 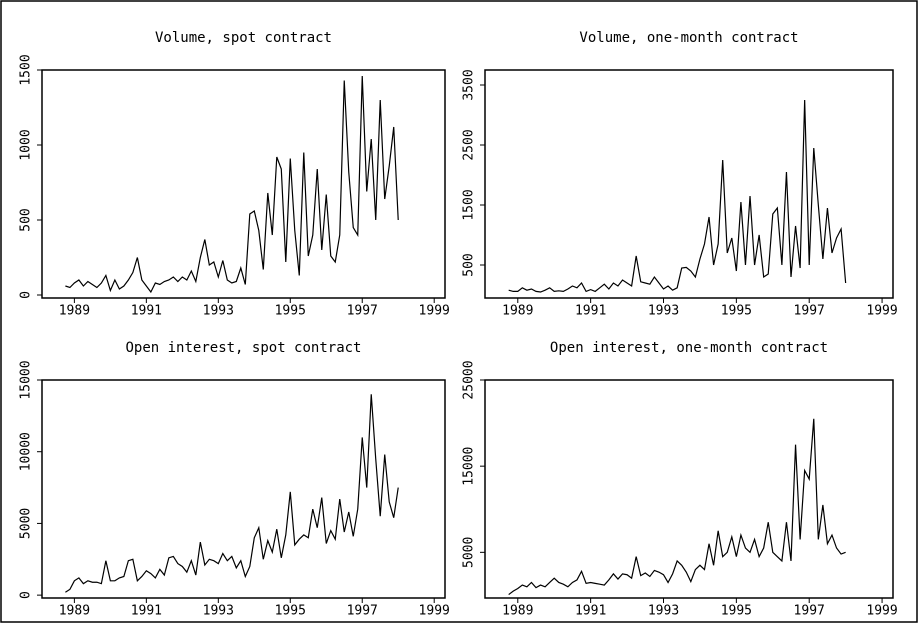 I want to click on y-tick-label: 25000, so click(x=469, y=379).